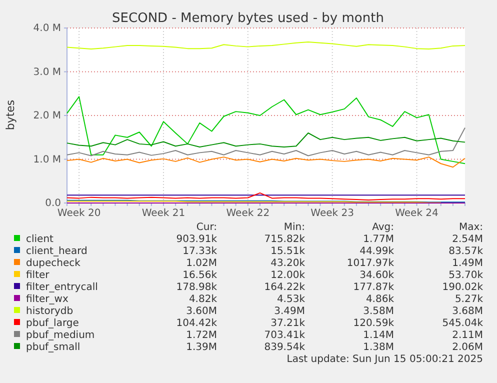 The height and width of the screenshot is (383, 497). What do you see at coordinates (288, 263) in the screenshot?
I see `text: 43.20k` at bounding box center [288, 263].